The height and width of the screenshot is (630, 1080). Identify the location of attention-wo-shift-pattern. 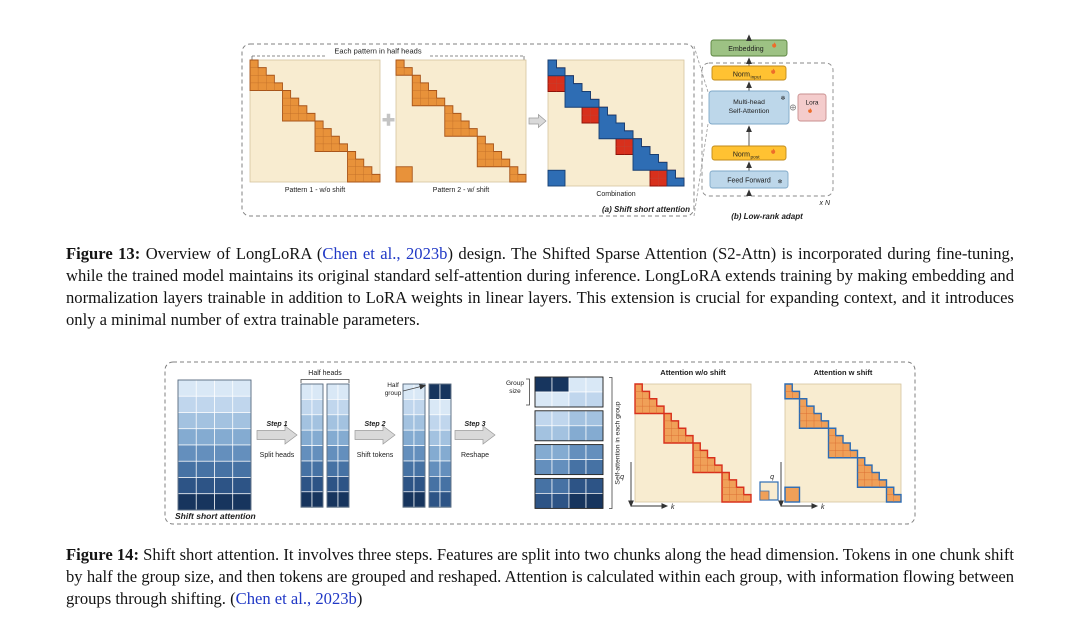
(692, 443).